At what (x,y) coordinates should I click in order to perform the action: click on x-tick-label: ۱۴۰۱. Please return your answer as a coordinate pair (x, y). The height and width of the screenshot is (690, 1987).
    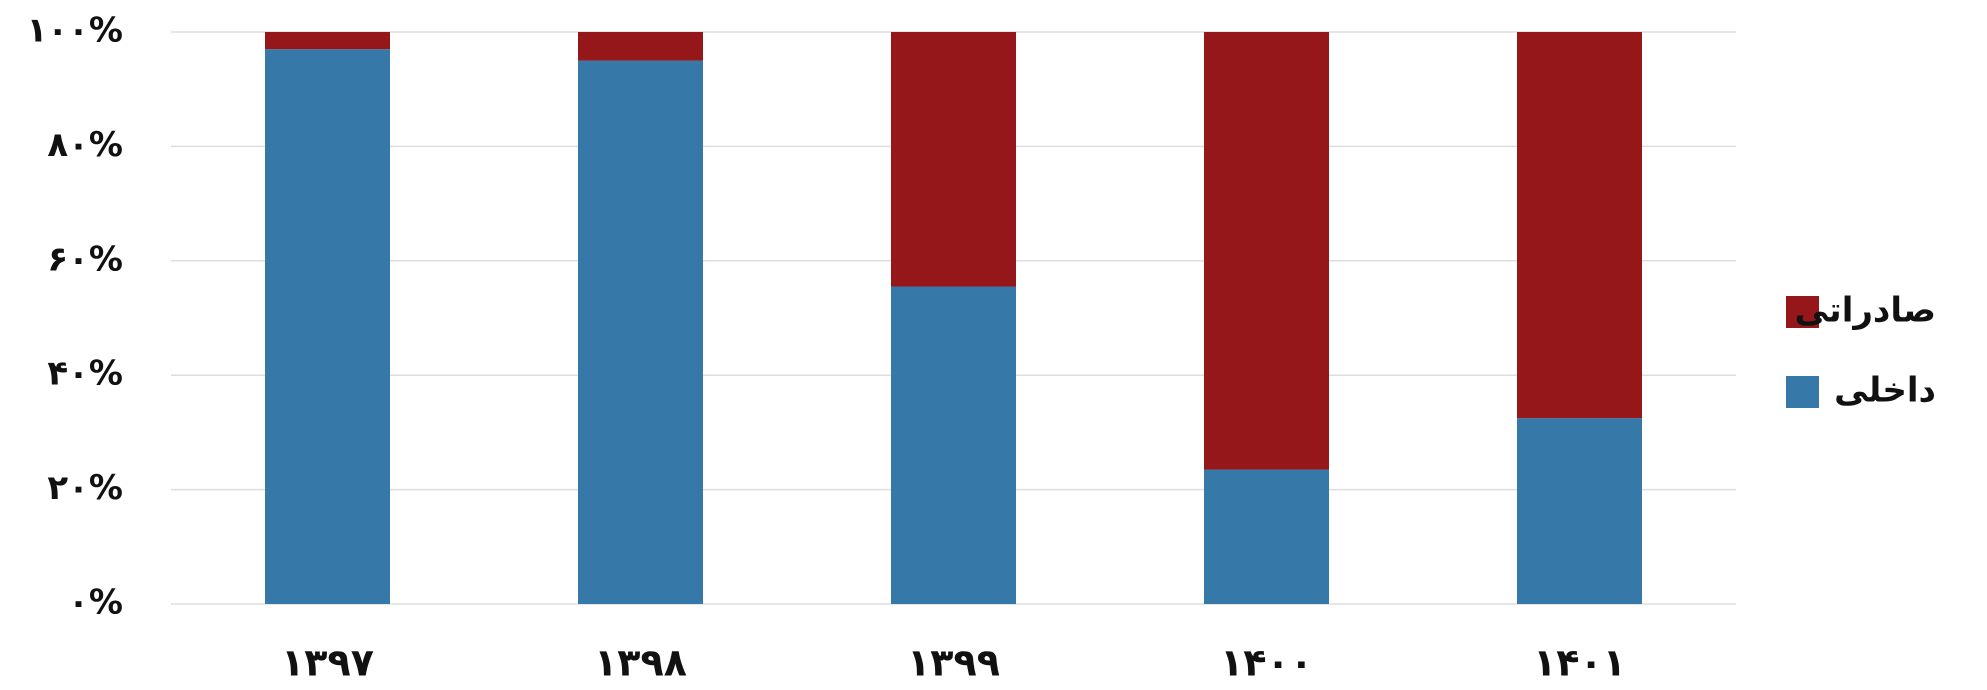
    Looking at the image, I should click on (1579, 663).